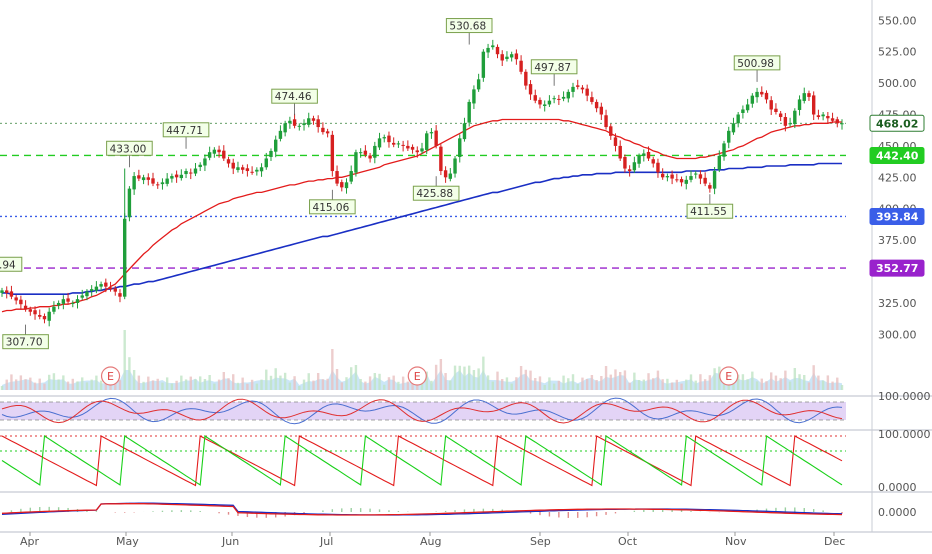  What do you see at coordinates (628, 541) in the screenshot?
I see `month-label: Oct` at bounding box center [628, 541].